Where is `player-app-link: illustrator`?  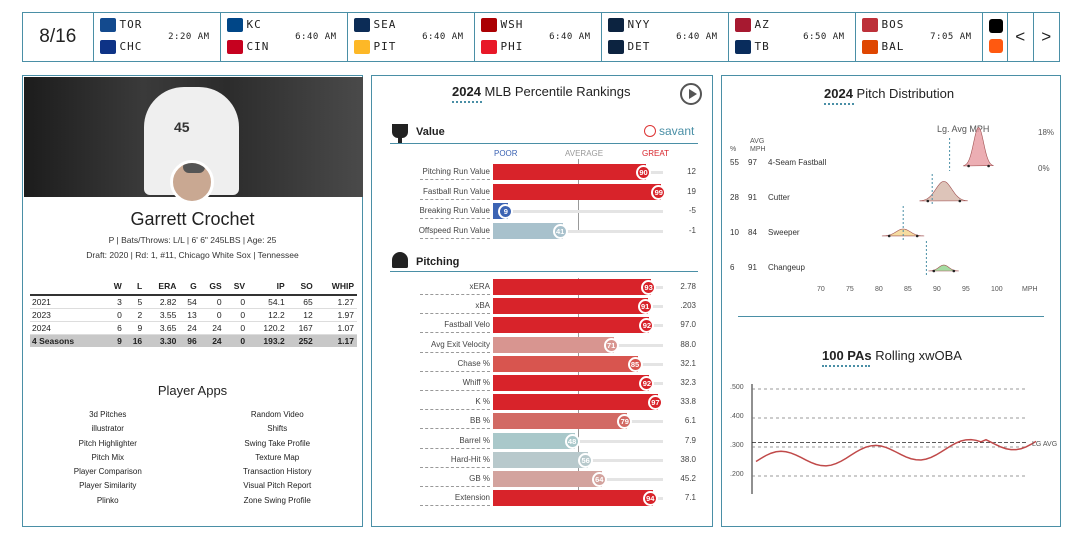 player-app-link: illustrator is located at coordinates (107, 429).